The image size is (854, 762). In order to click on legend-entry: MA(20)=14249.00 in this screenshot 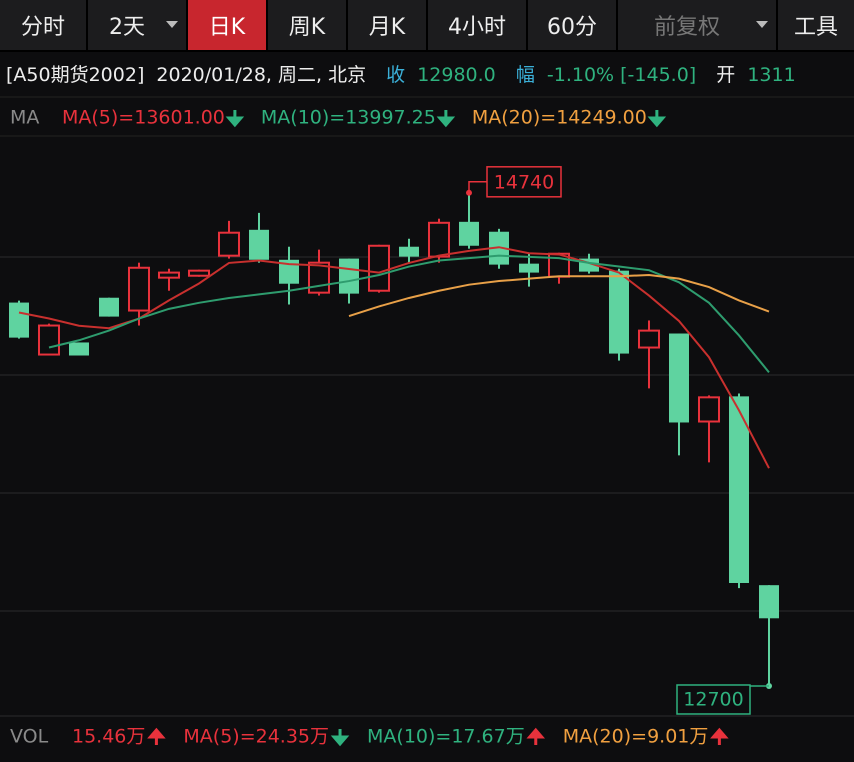, I will do `click(559, 118)`.